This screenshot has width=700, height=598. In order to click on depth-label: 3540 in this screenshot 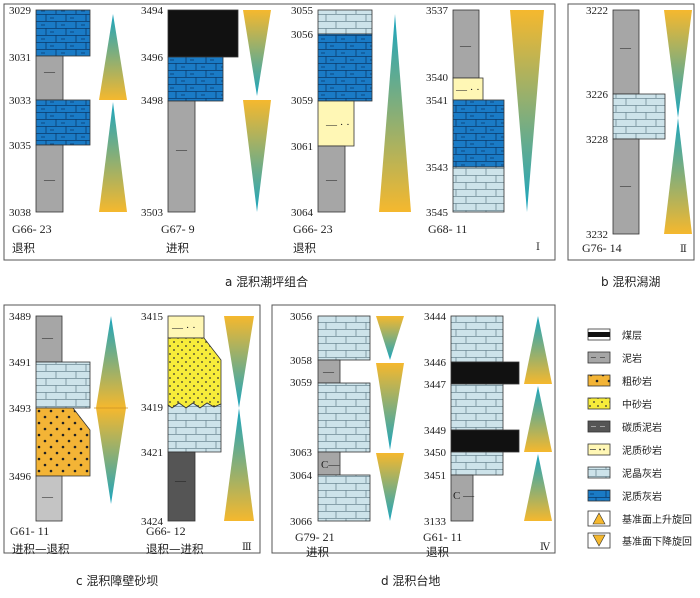, I will do `click(437, 78)`.